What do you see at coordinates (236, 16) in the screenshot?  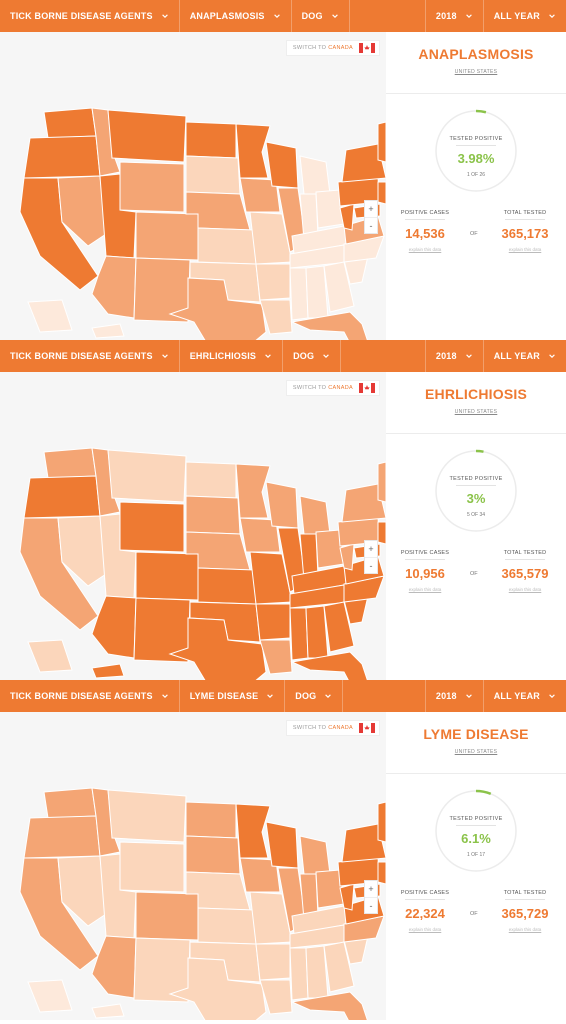 I see `disease-dropdown: ANAPLASMOSIS` at bounding box center [236, 16].